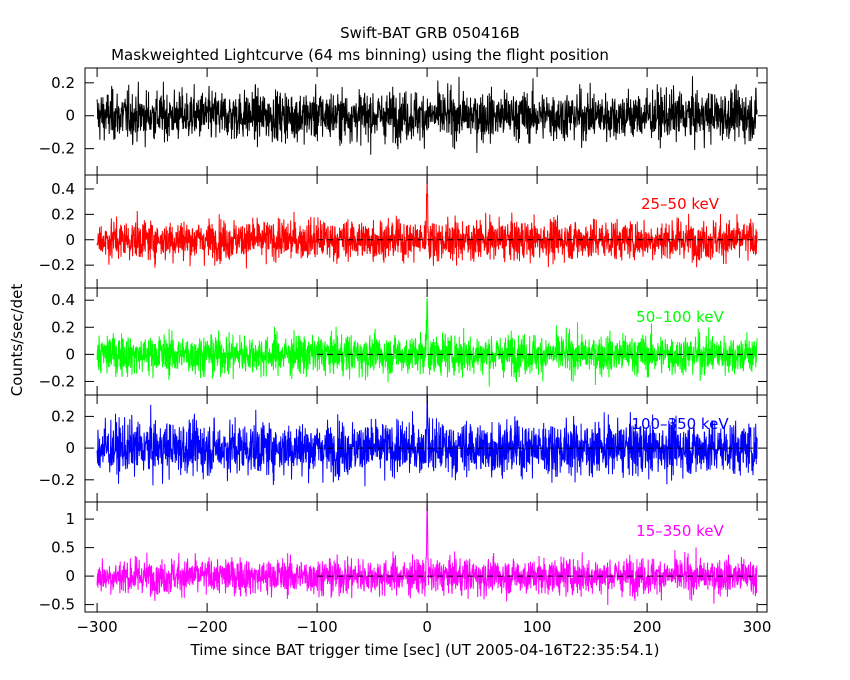 This screenshot has width=850, height=680. Describe the element at coordinates (537, 627) in the screenshot. I see `x-tick-label: 100` at that location.